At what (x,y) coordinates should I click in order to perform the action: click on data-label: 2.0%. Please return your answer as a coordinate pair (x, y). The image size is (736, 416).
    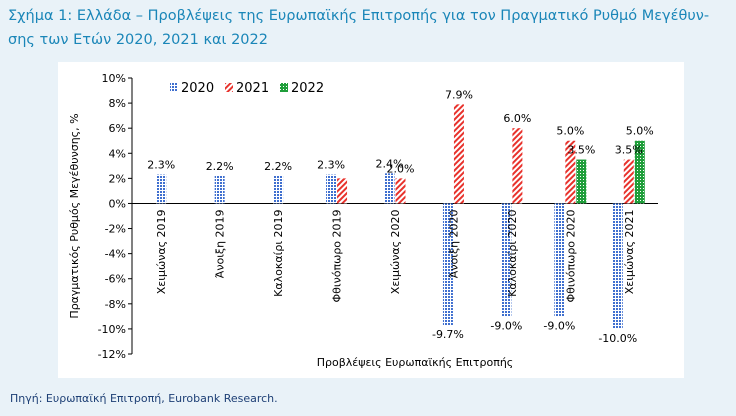
    Looking at the image, I should click on (401, 168).